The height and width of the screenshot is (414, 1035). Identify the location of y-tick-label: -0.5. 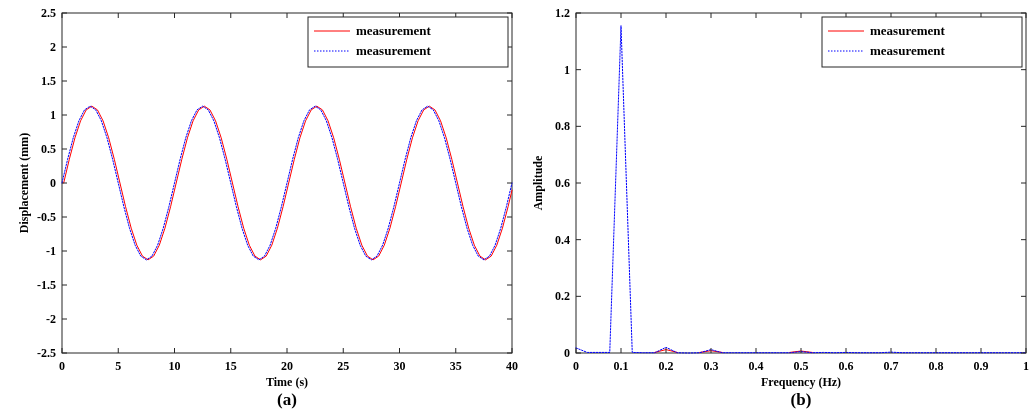
(46, 217).